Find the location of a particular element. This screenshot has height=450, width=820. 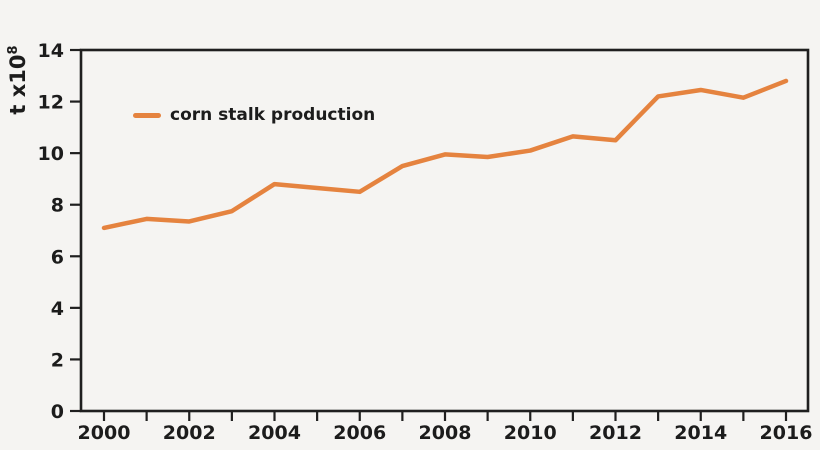

x-tick-label: 2014 is located at coordinates (700, 433).